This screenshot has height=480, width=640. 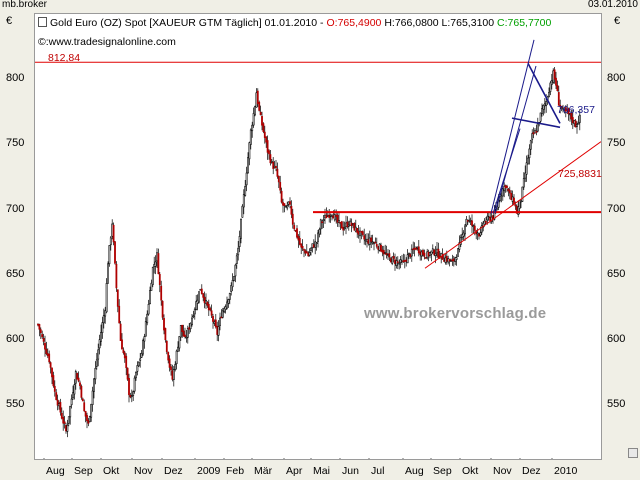 What do you see at coordinates (502, 471) in the screenshot?
I see `x-tick-15: Nov` at bounding box center [502, 471].